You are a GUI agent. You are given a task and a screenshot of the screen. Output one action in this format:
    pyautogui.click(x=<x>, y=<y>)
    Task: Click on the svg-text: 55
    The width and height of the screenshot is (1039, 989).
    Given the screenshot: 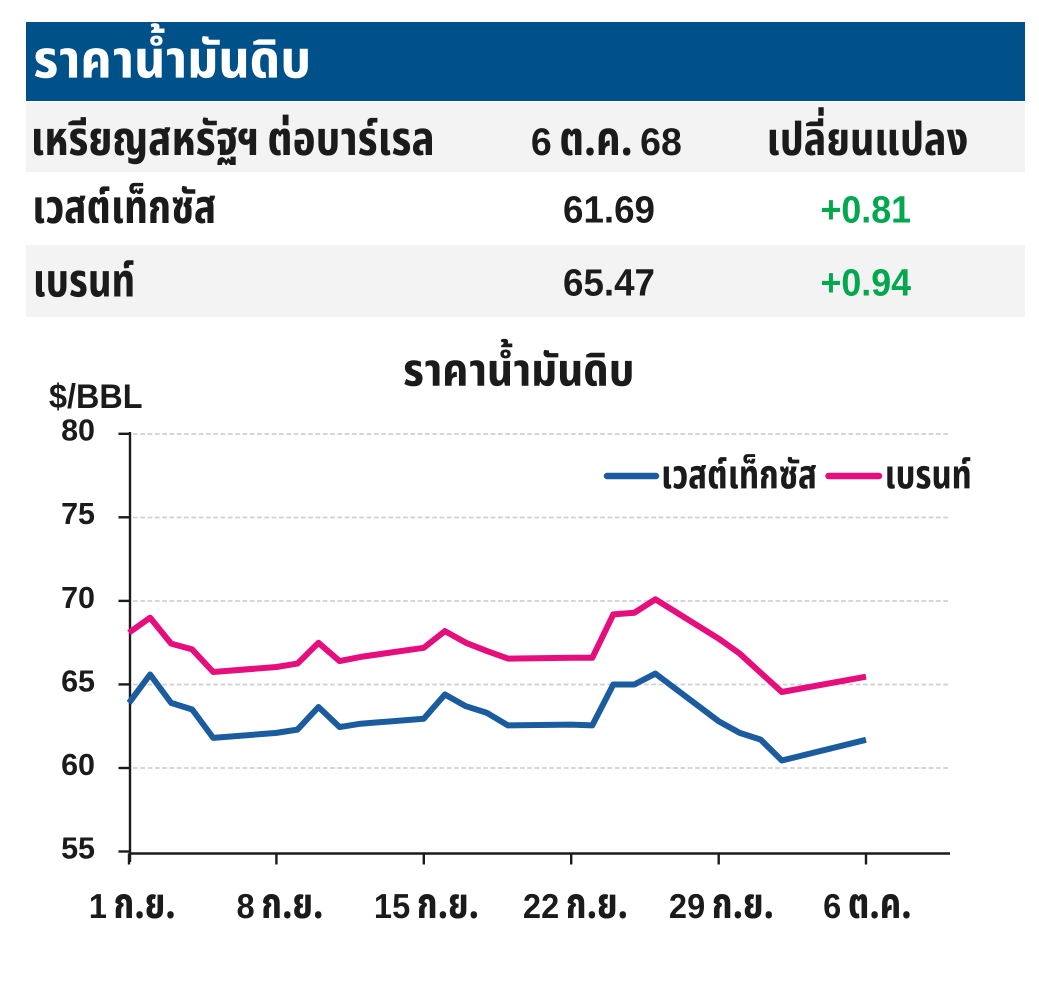 What is the action you would take?
    pyautogui.click(x=78, y=848)
    